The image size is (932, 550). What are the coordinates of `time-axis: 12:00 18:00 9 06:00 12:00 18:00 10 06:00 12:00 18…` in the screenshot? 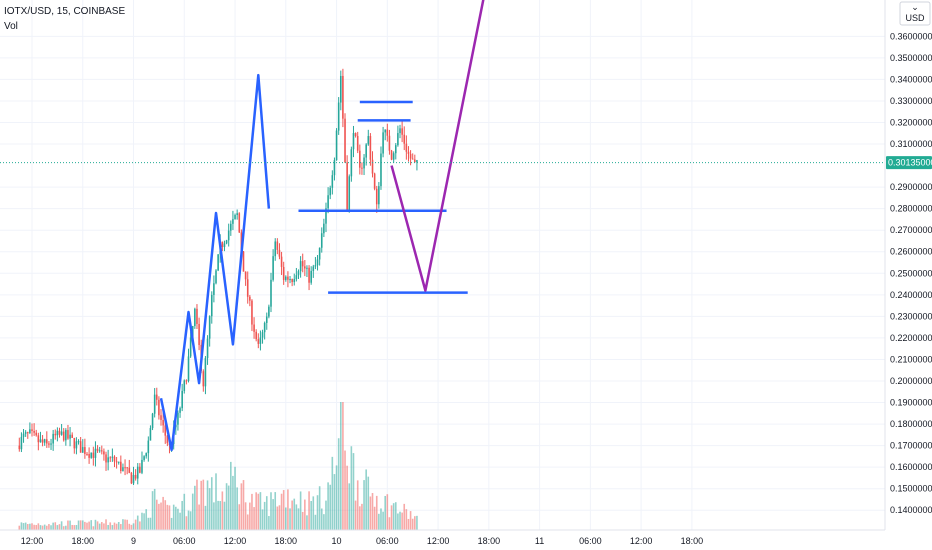 It's located at (362, 541).